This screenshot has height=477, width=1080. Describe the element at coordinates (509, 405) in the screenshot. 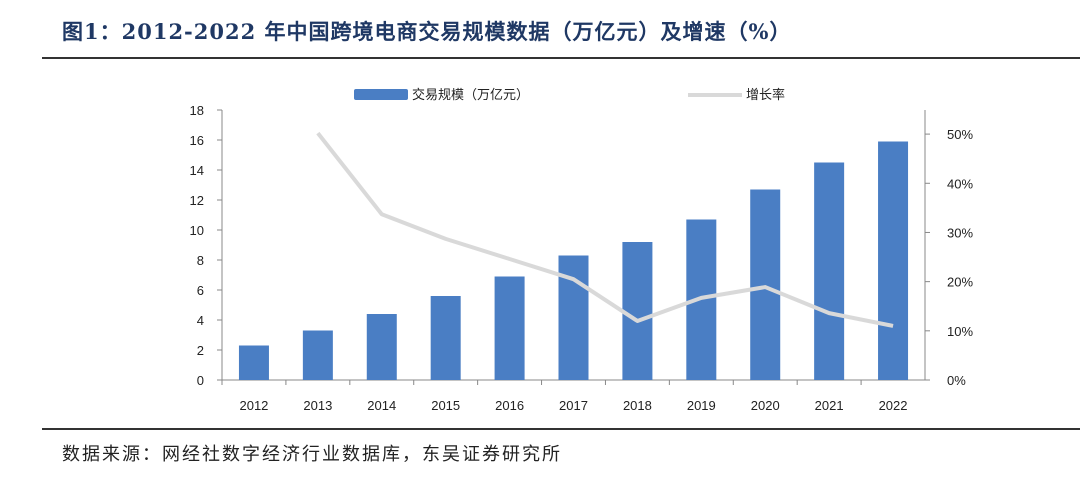

I see `x-tick-label: 2016` at that location.